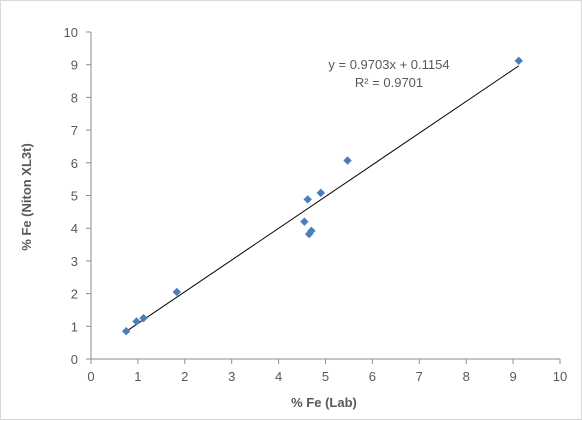 Image resolution: width=582 pixels, height=421 pixels. What do you see at coordinates (512, 376) in the screenshot?
I see `x-tick-label: 9` at bounding box center [512, 376].